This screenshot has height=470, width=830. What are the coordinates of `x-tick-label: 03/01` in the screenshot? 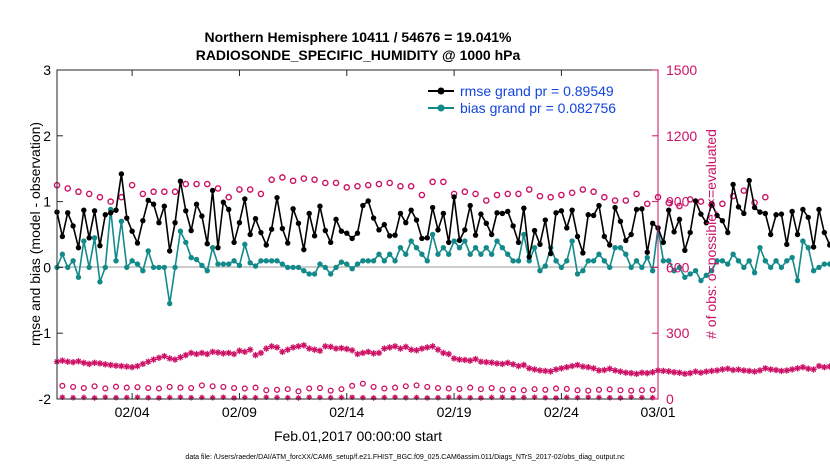 It's located at (657, 412).